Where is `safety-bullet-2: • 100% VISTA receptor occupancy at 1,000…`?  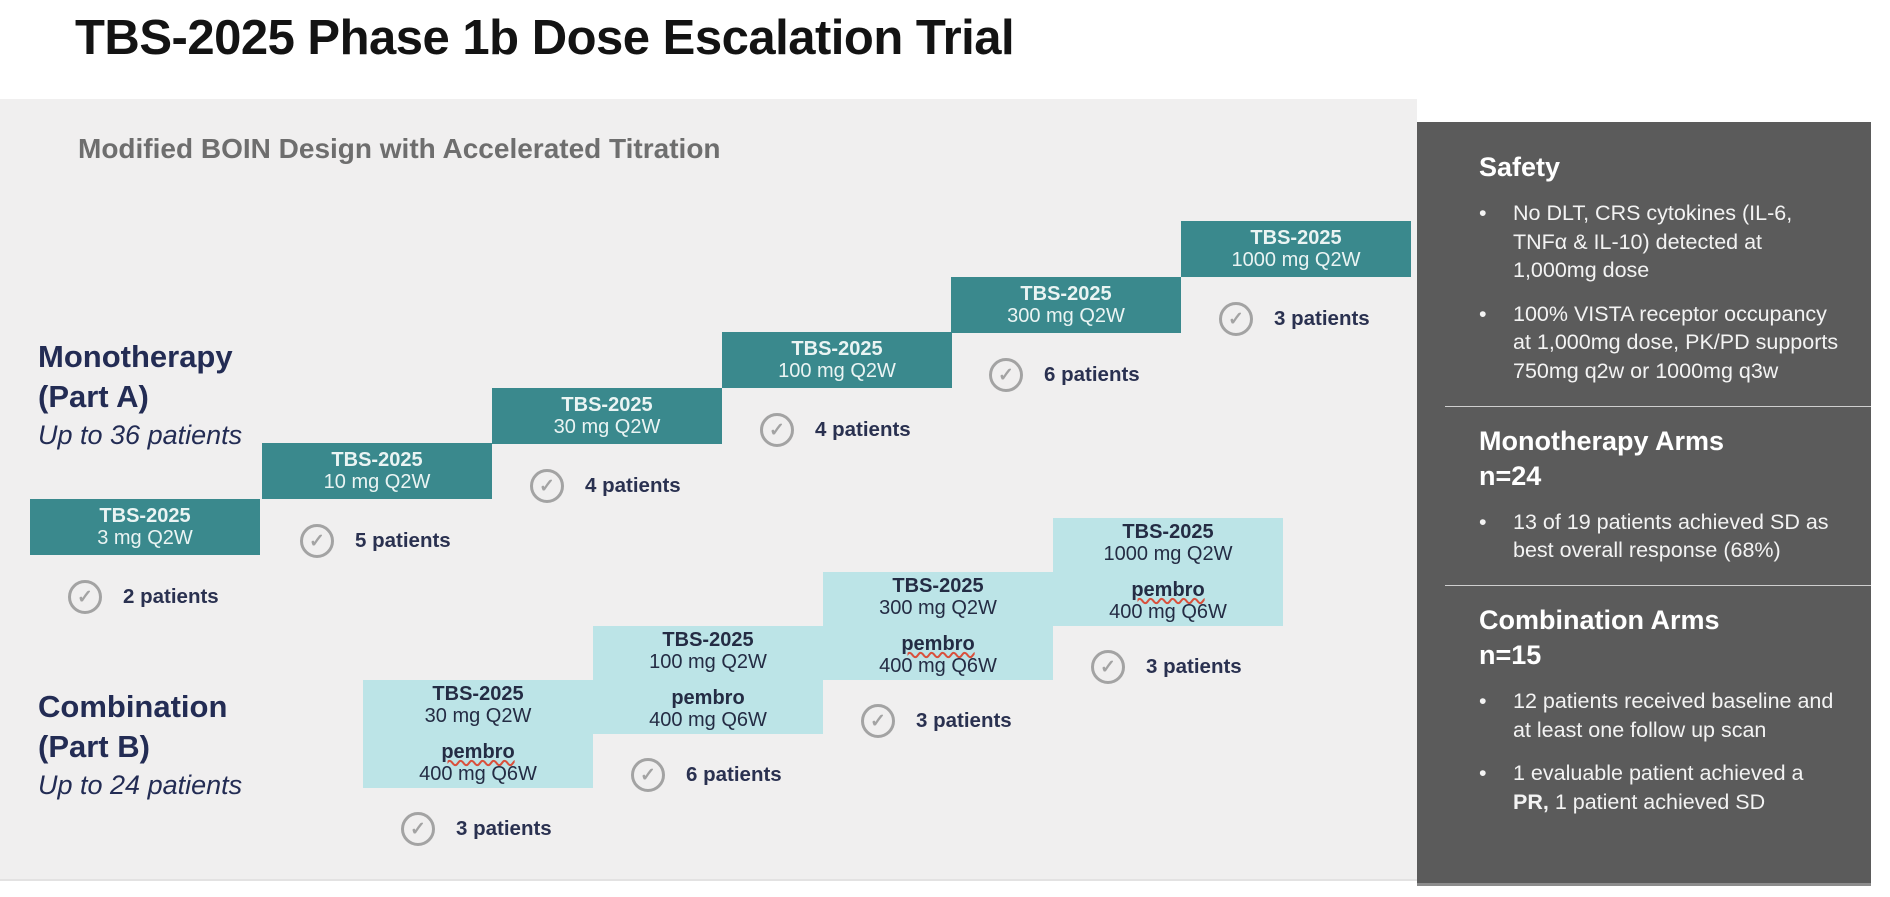 safety-bullet-2: • 100% VISTA receptor occupancy at 1,000… is located at coordinates (1660, 343).